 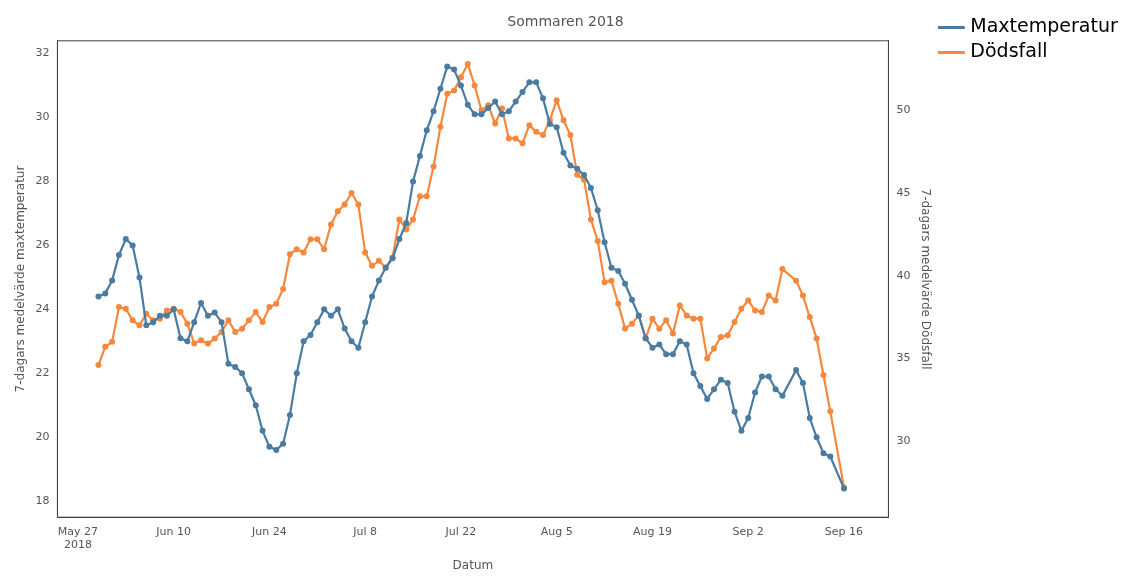 I want to click on y2-tick-label: 30, so click(x=903, y=440).